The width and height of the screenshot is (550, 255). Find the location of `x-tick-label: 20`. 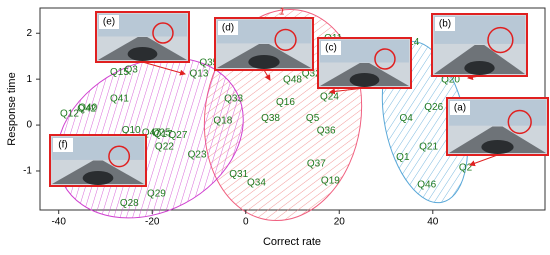

x-tick-label: 20 is located at coordinates (340, 222).